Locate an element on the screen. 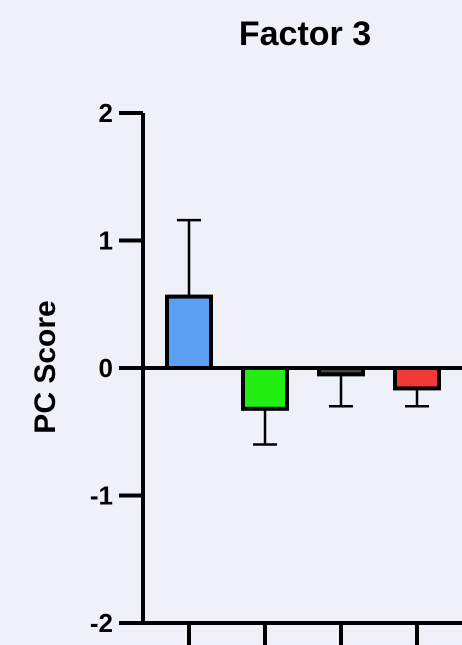 The width and height of the screenshot is (462, 645). y-tick-label: -2 is located at coordinates (101, 623).